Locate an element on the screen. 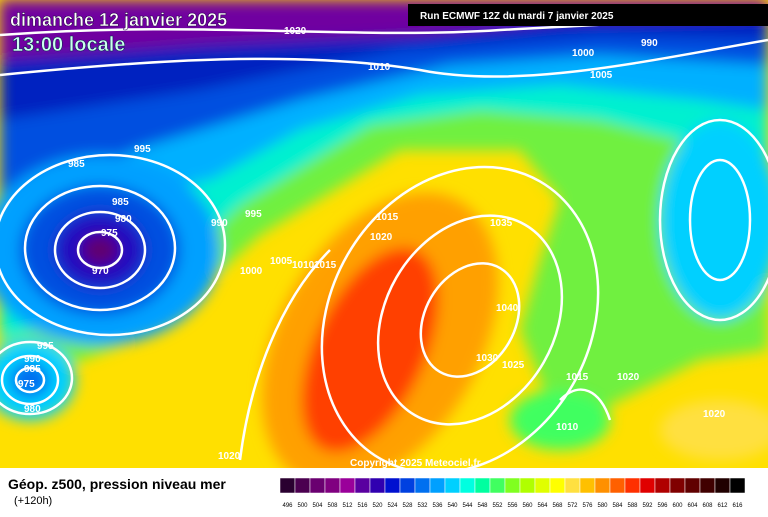  scale-label: 576 is located at coordinates (587, 506).